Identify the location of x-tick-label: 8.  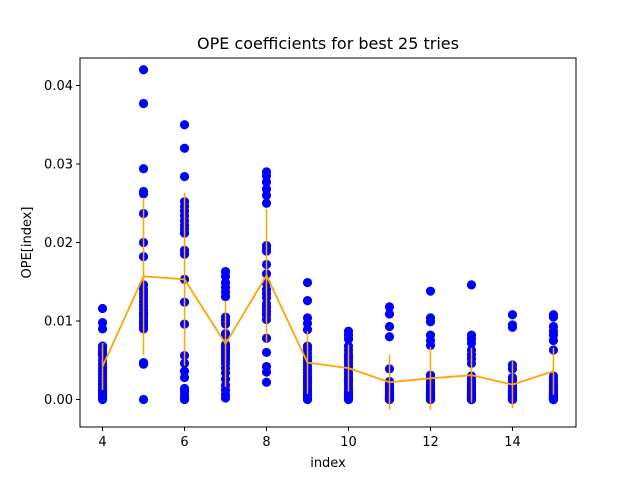
(266, 442).